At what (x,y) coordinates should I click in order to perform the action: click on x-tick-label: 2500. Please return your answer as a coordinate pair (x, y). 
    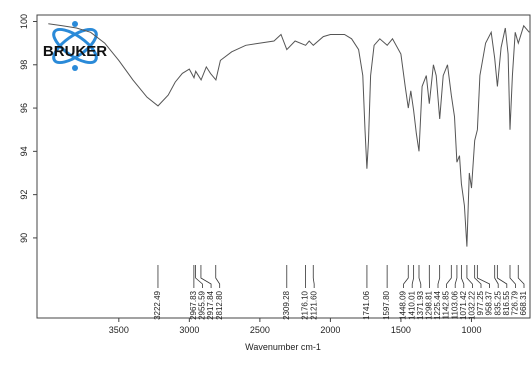
    Looking at the image, I should click on (260, 330).